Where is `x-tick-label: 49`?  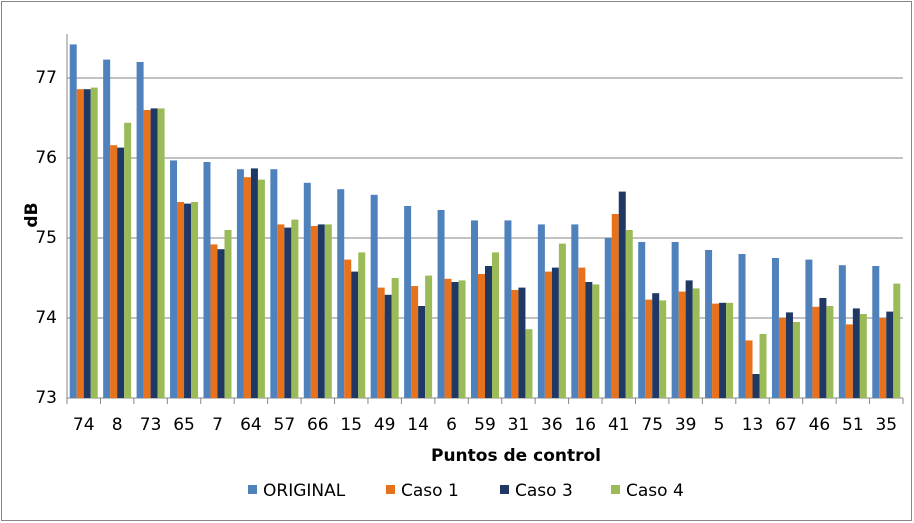 x-tick-label: 49 is located at coordinates (385, 425).